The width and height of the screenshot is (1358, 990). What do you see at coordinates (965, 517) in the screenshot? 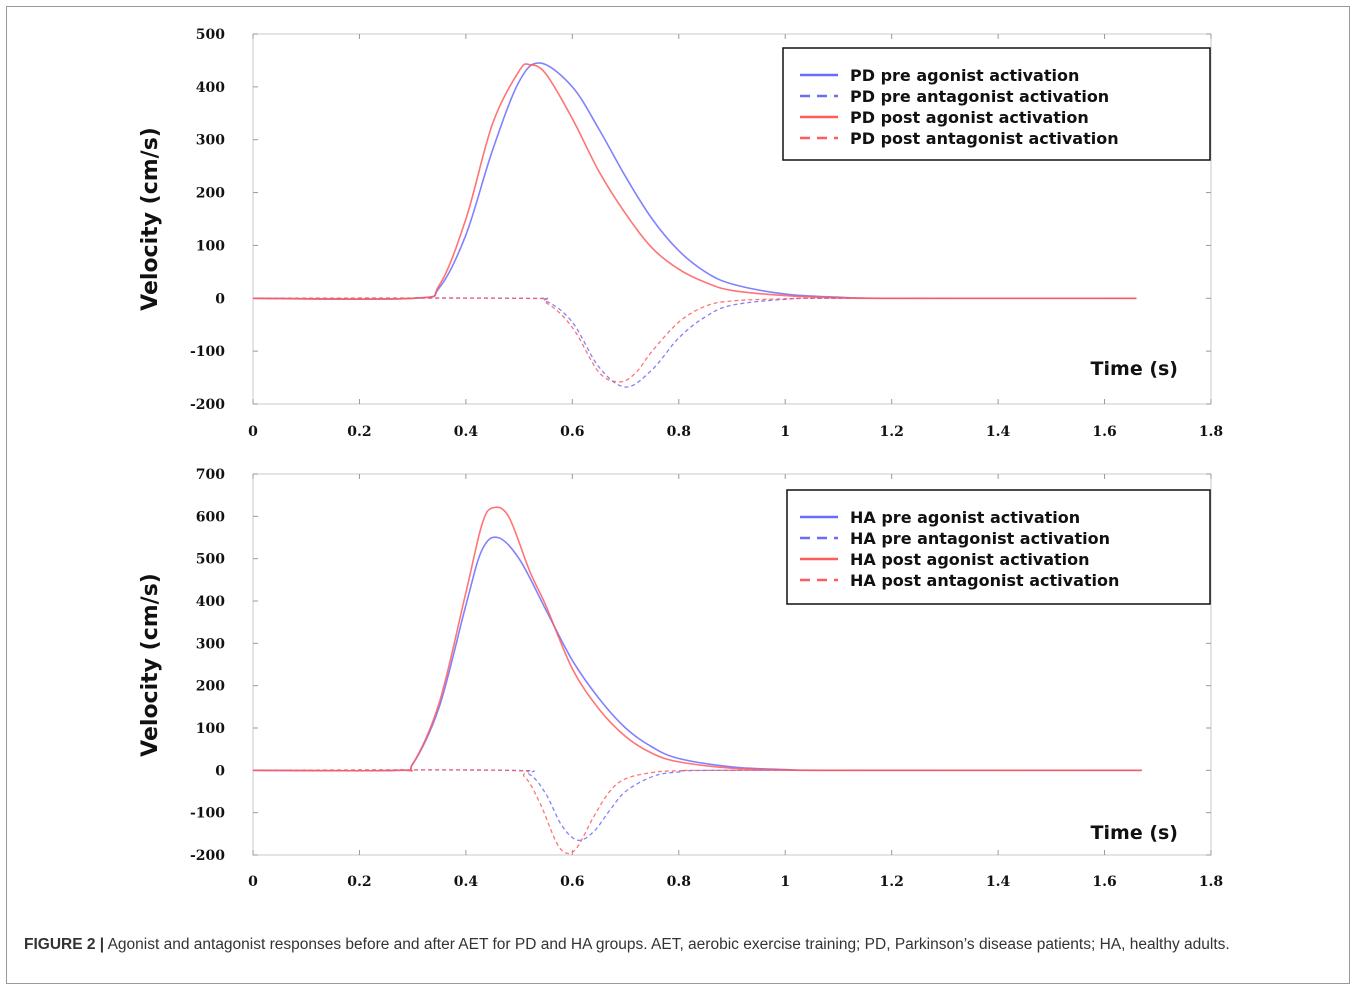
I see `legend-label-ha-pre-agonist: HA pre agonist activation` at bounding box center [965, 517].